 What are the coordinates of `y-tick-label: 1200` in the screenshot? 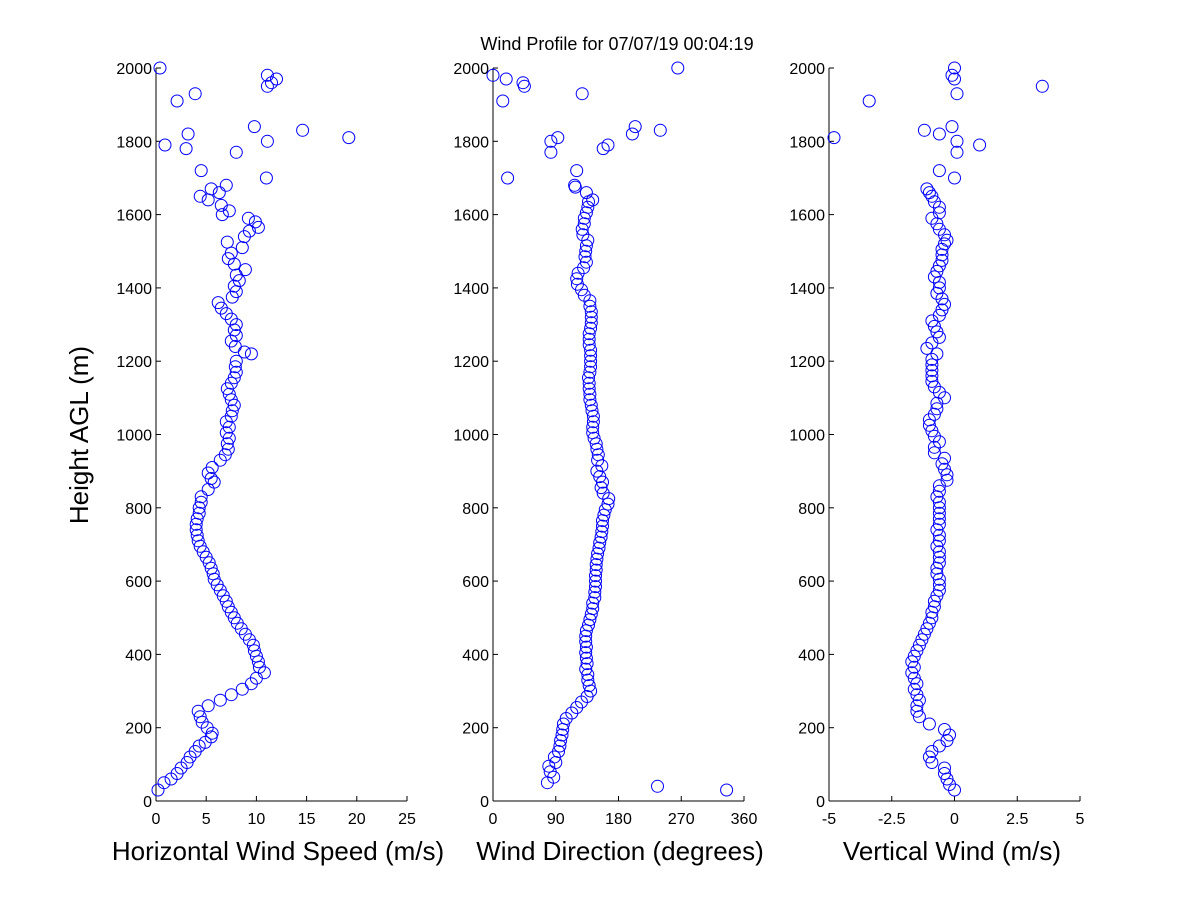 It's located at (471, 362).